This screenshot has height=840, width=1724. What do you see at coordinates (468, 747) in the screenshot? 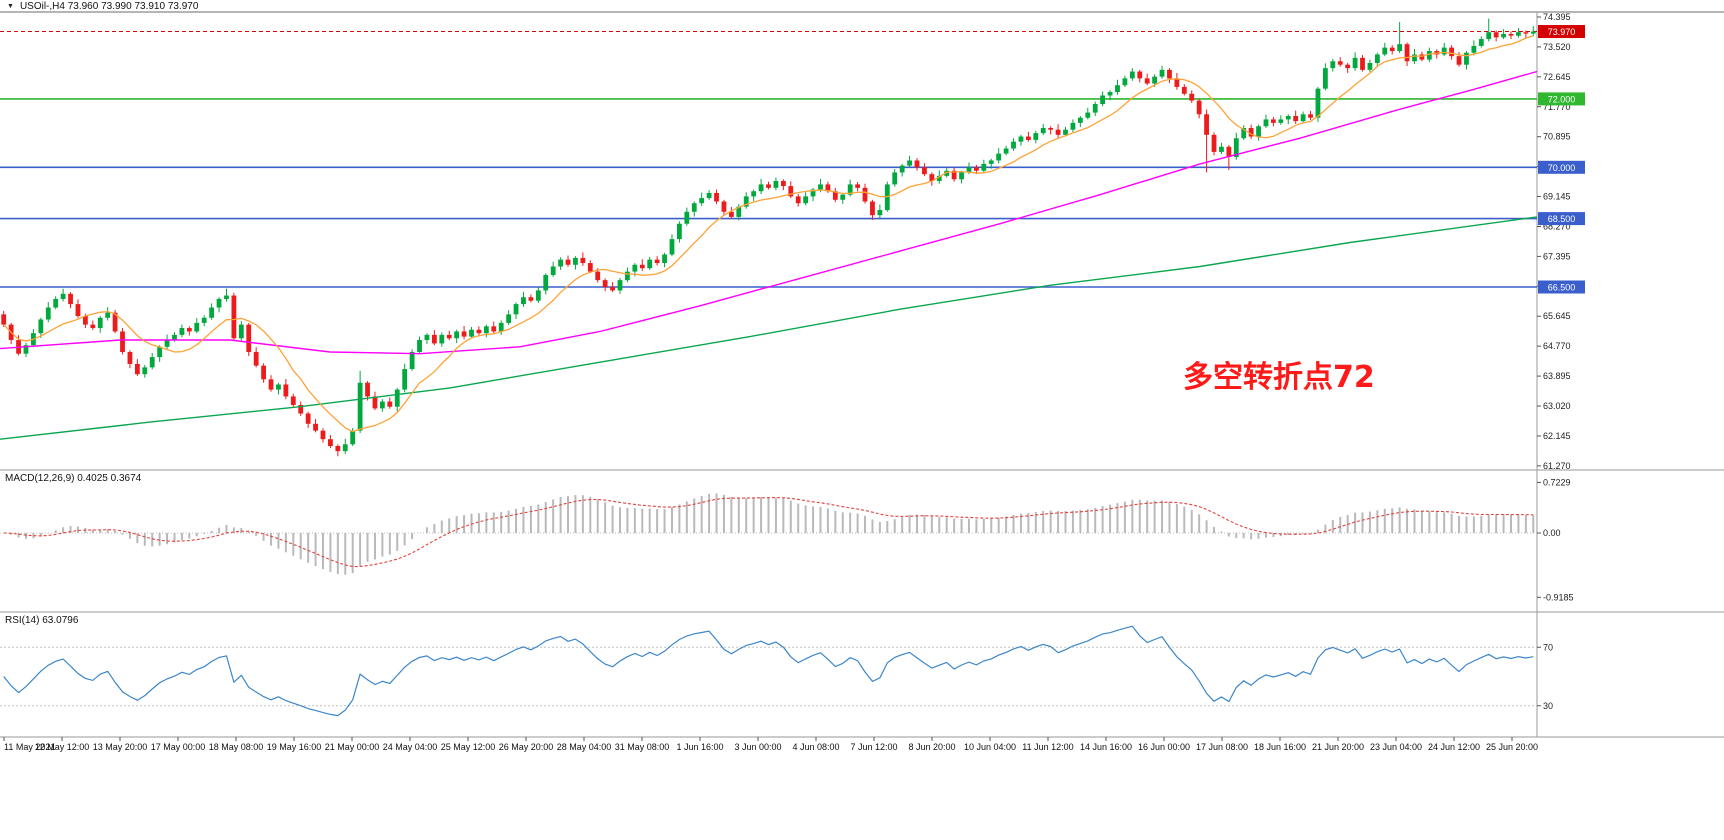
I see `time-axis-label: 25 May 12:00` at bounding box center [468, 747].